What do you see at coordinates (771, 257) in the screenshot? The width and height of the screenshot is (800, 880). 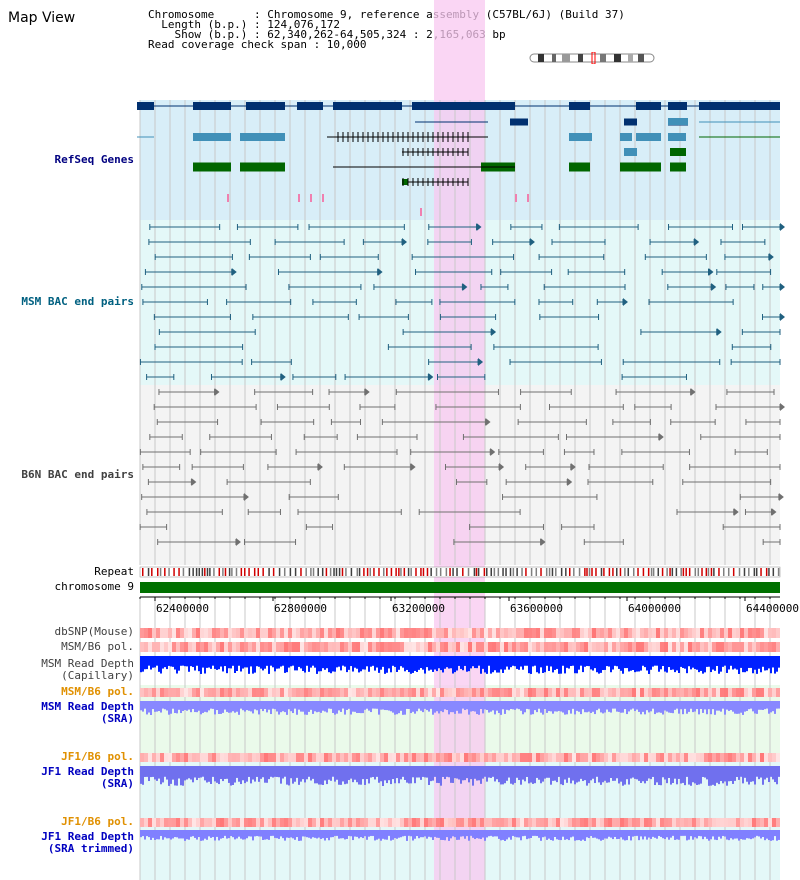 I see `msm-bac-pair-arrow` at bounding box center [771, 257].